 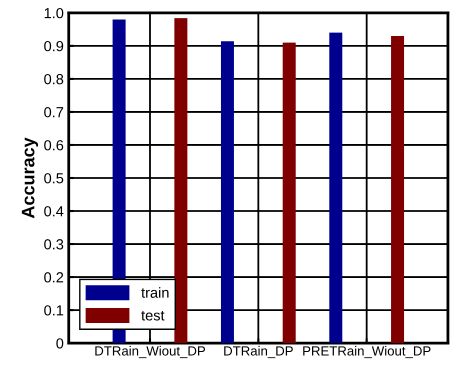 What do you see at coordinates (54, 46) in the screenshot?
I see `y-tick-label: 0.9` at bounding box center [54, 46].